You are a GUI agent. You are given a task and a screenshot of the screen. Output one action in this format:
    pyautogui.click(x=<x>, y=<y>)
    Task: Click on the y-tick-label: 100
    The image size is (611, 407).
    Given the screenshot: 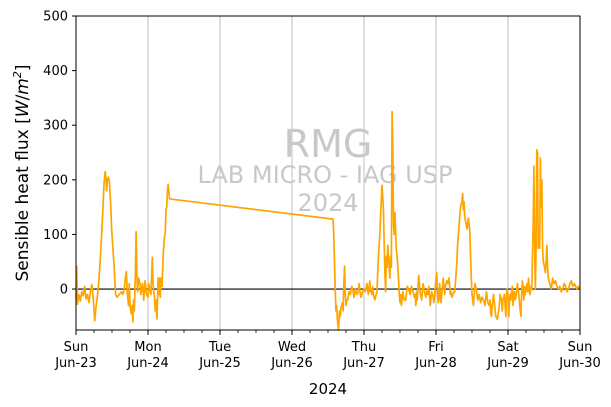 What is the action you would take?
    pyautogui.click(x=55, y=235)
    